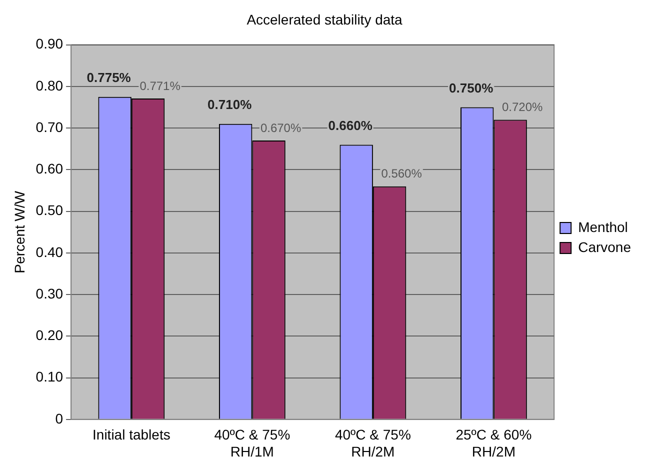 The width and height of the screenshot is (653, 472). Describe the element at coordinates (230, 104) in the screenshot. I see `data-label: 0.710%` at that location.